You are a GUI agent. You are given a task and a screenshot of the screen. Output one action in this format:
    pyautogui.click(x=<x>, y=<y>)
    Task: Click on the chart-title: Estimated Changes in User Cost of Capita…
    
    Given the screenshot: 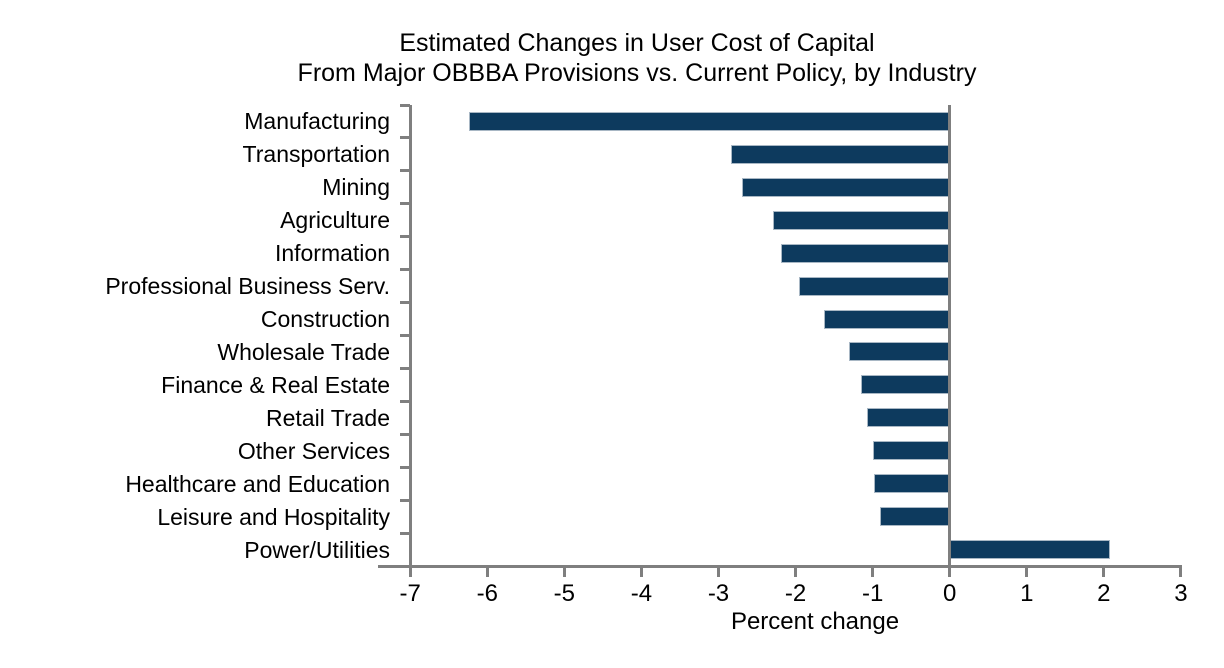 What is the action you would take?
    pyautogui.click(x=632, y=58)
    